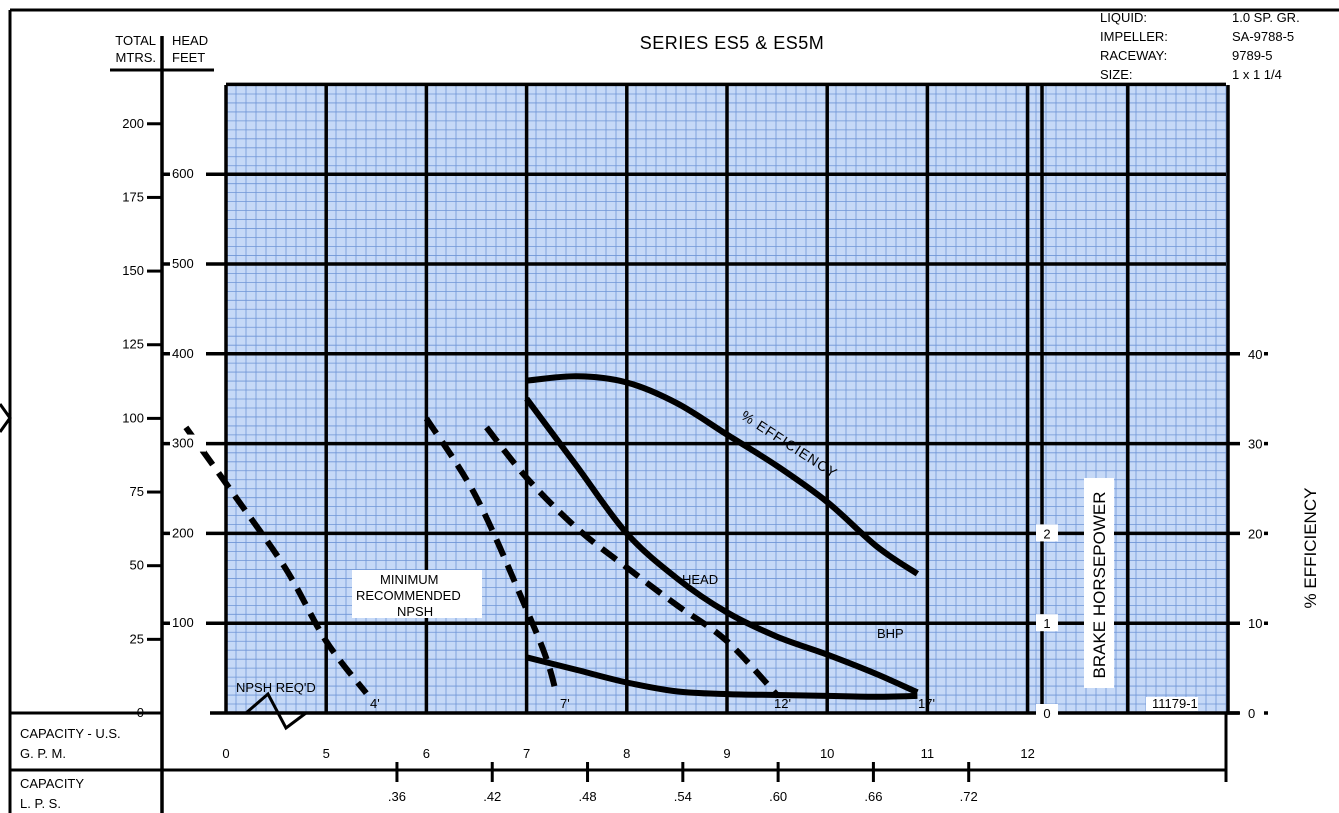 Image resolution: width=1339 pixels, height=813 pixels. What do you see at coordinates (827, 753) in the screenshot?
I see `gpm-tick-label: 10` at bounding box center [827, 753].